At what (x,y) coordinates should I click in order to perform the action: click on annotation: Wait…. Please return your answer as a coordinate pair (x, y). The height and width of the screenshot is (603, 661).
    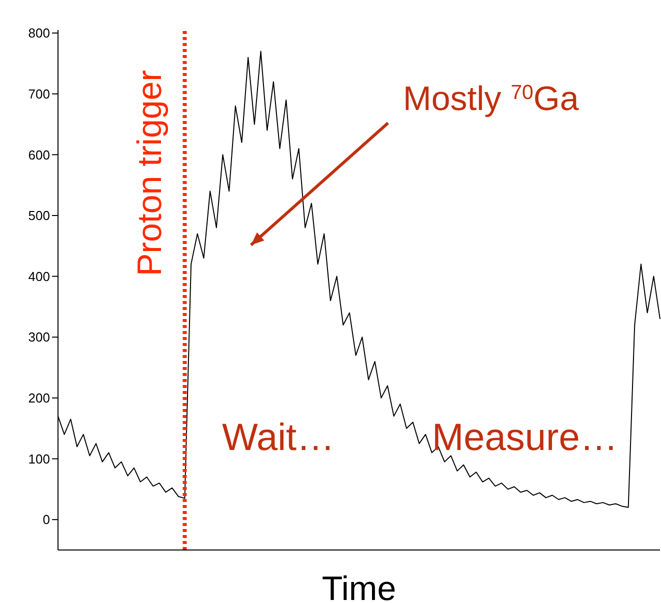
    Looking at the image, I should click on (278, 438).